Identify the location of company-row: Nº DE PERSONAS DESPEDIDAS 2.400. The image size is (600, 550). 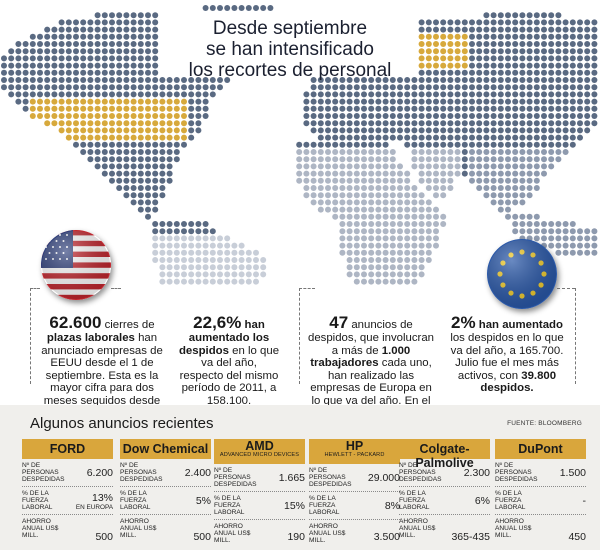
(165, 473).